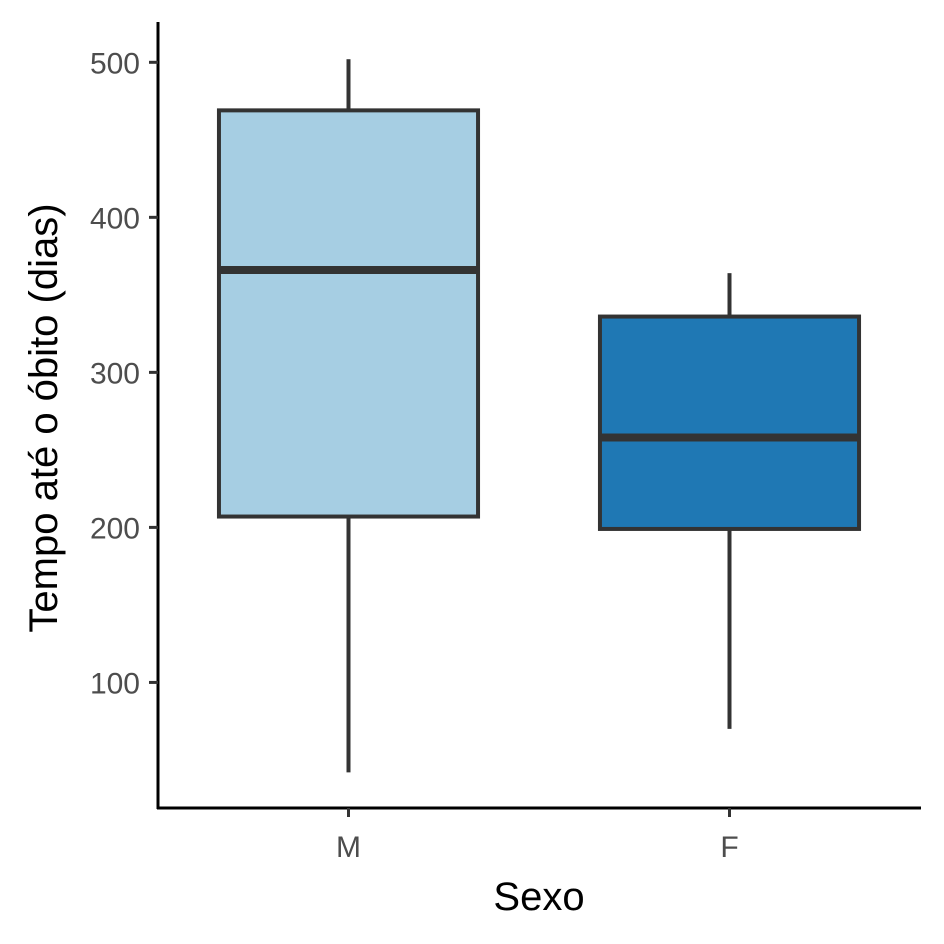  Describe the element at coordinates (44, 417) in the screenshot. I see `y-axis-title: Tempo até o óbito (dias)` at that location.